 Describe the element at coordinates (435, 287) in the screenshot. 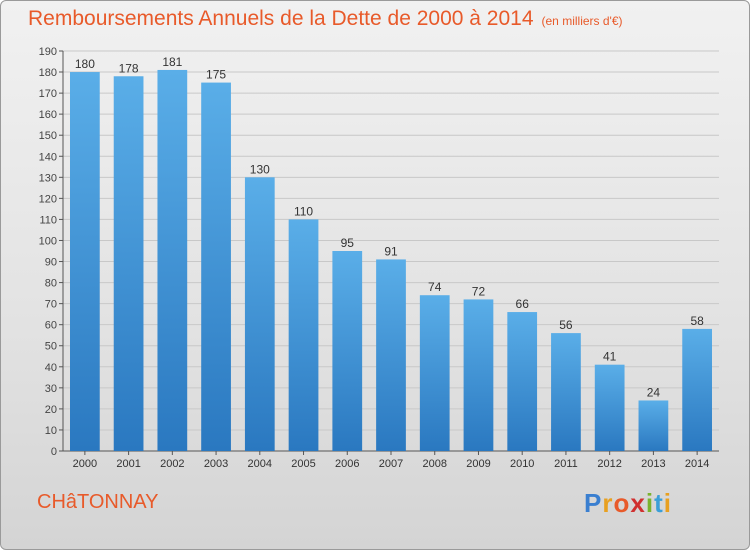

I see `data-label: 74` at that location.